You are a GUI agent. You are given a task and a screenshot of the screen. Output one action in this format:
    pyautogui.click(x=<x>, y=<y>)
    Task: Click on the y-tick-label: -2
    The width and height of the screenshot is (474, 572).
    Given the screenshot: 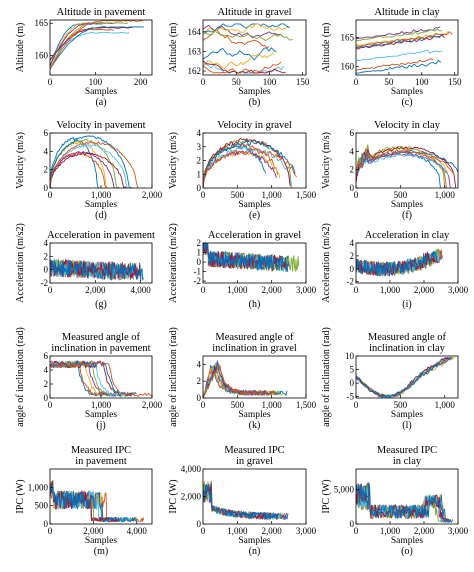 What is the action you would take?
    pyautogui.click(x=45, y=283)
    